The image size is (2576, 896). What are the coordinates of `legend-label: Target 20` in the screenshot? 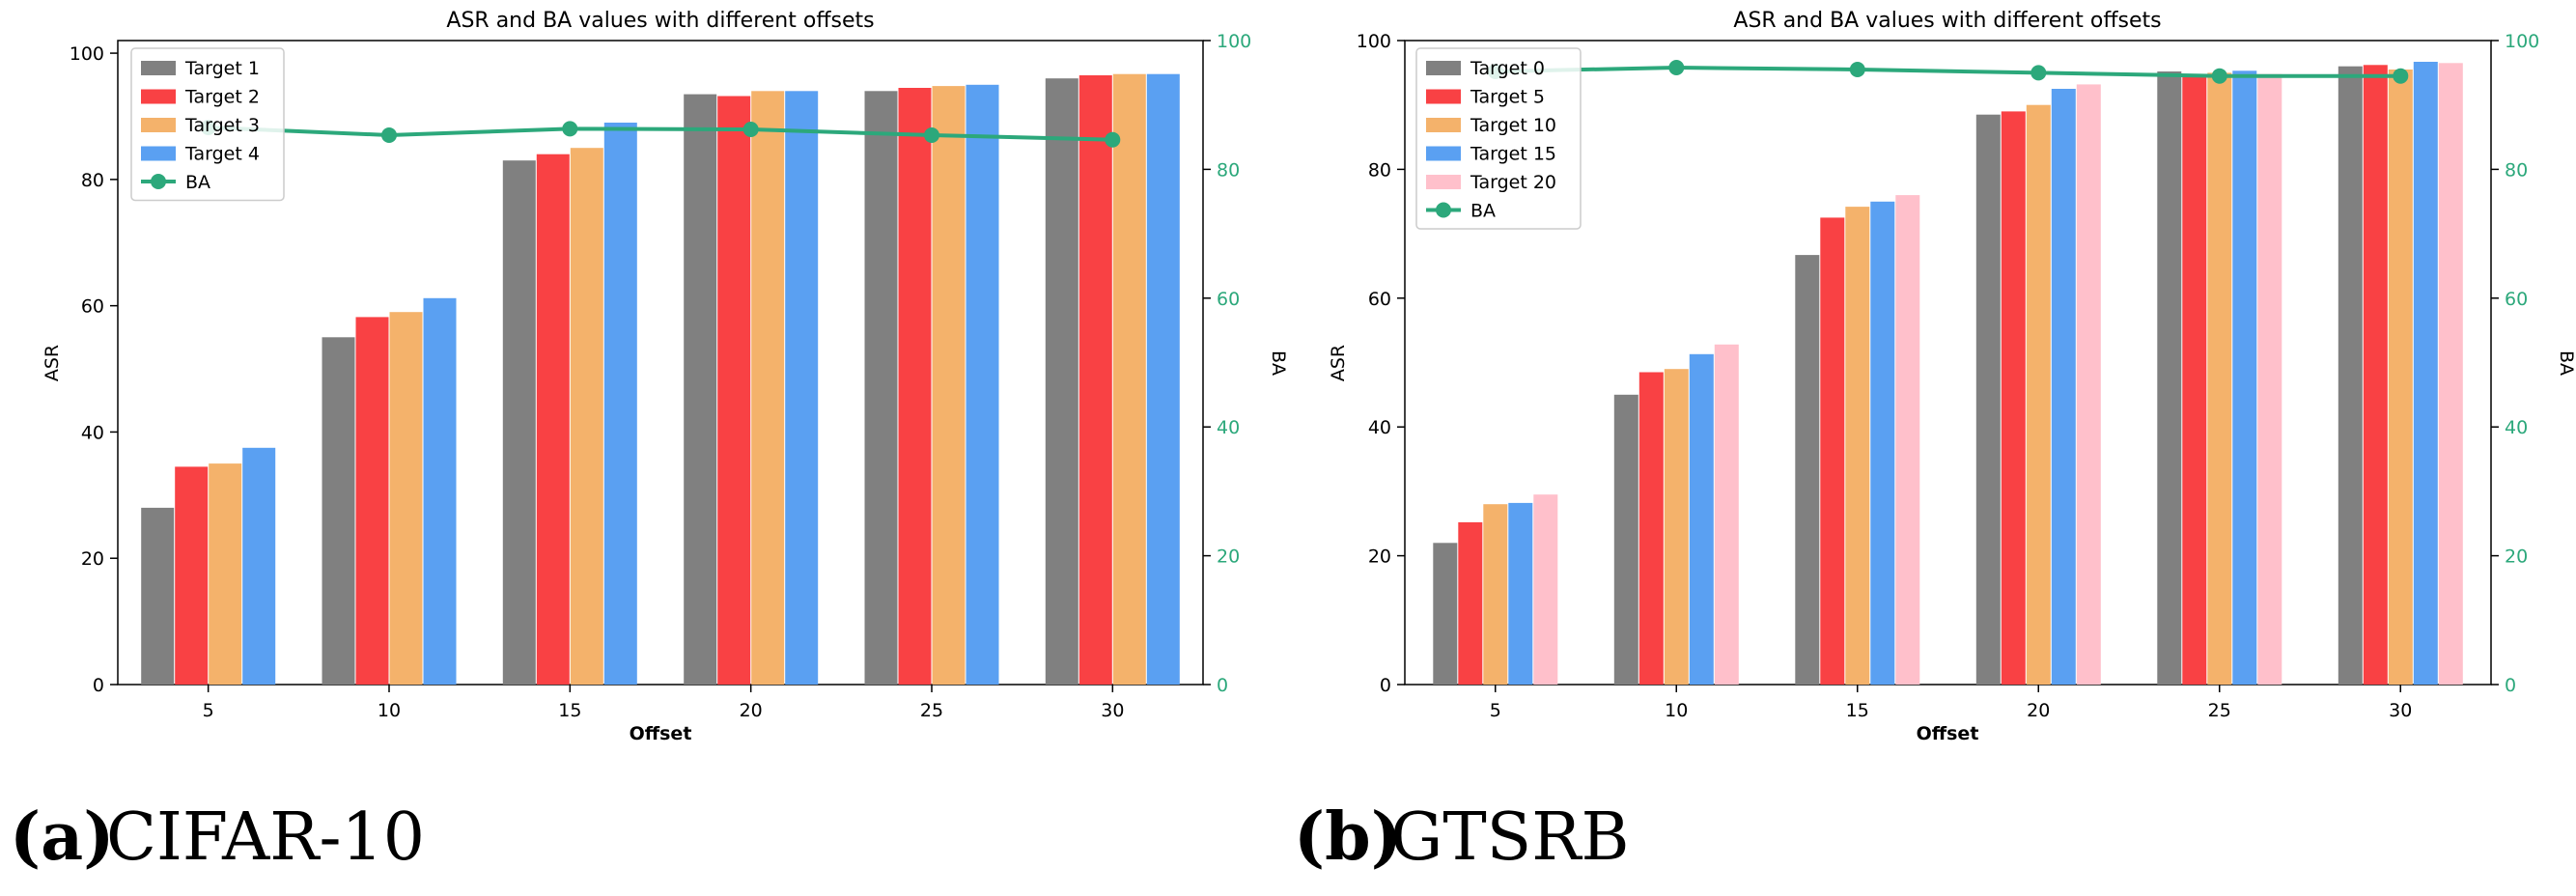 It's located at (1513, 183).